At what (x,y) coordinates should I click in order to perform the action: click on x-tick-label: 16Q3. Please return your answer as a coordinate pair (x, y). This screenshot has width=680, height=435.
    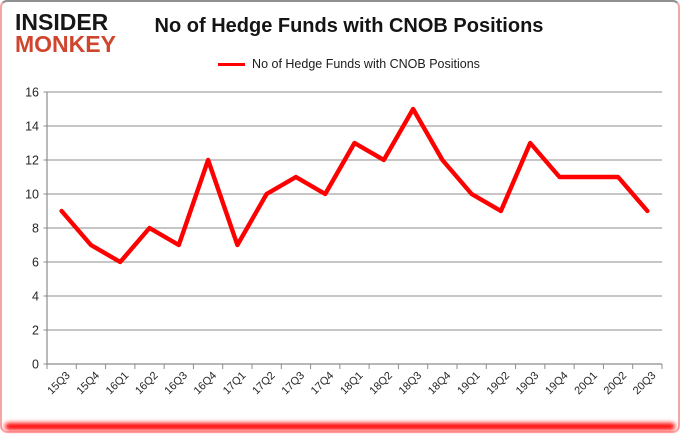
    Looking at the image, I should click on (176, 384).